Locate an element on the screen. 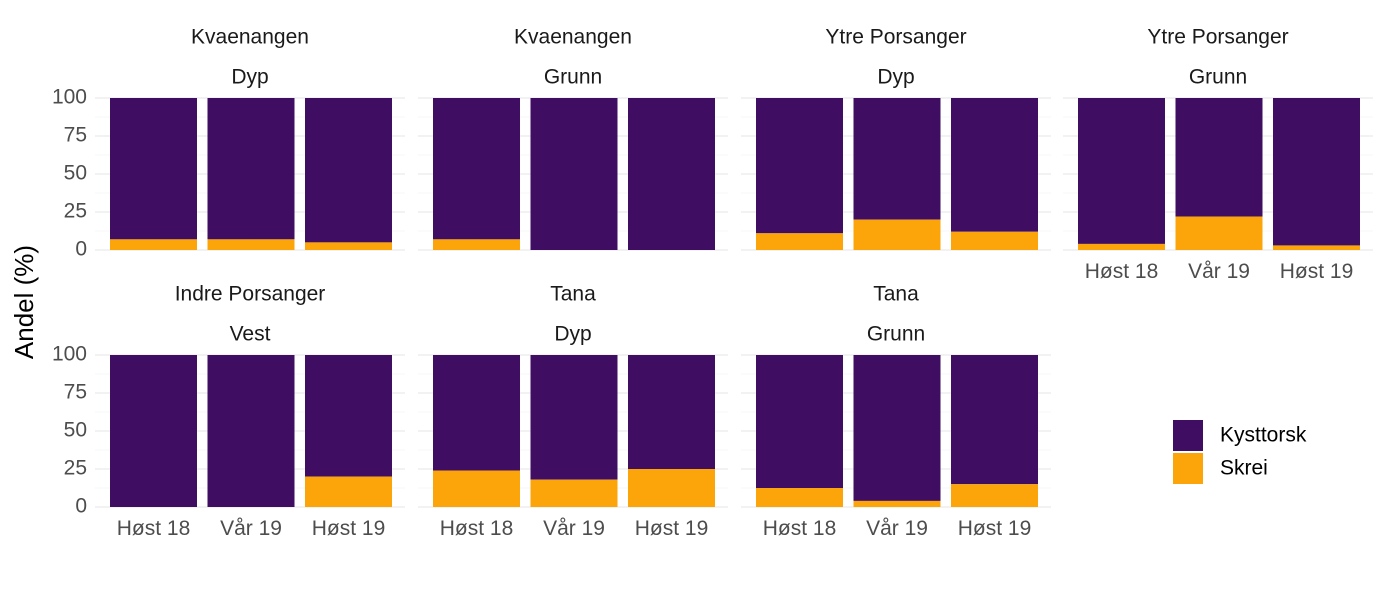 The image size is (1384, 592). panel-7: Tana Grunn Høst 18 Vår 19 Høst 19 is located at coordinates (896, 411).